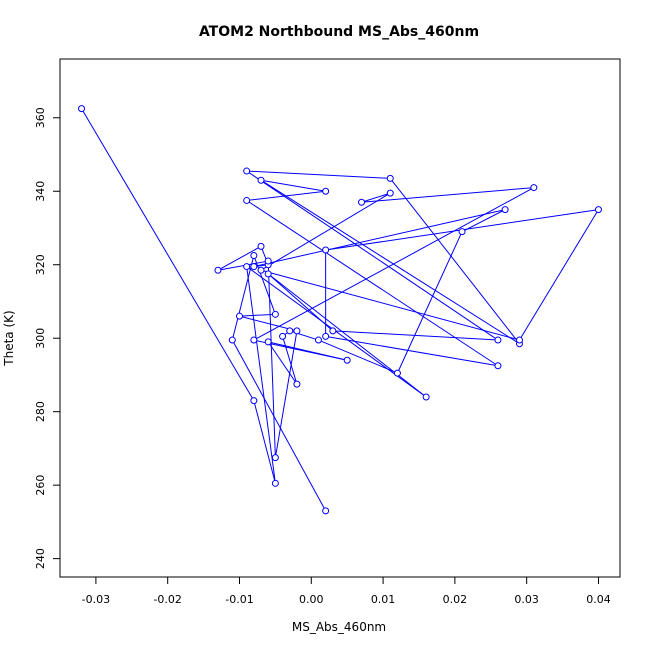  What do you see at coordinates (47, 338) in the screenshot?
I see `y-axis: 240 260 280 300 320 340 360` at bounding box center [47, 338].